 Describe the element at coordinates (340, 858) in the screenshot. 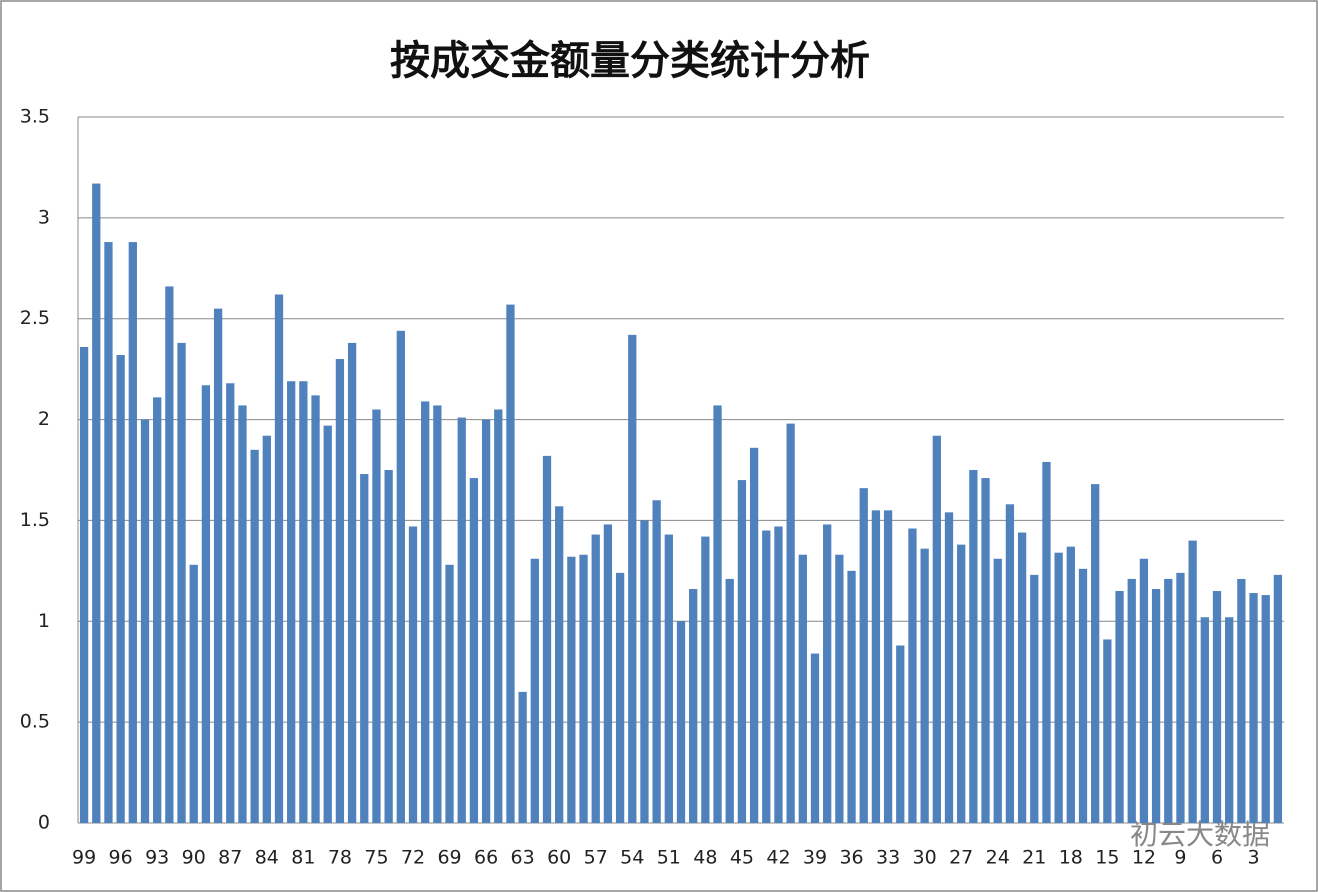

I see `x-tick-label: 78` at that location.